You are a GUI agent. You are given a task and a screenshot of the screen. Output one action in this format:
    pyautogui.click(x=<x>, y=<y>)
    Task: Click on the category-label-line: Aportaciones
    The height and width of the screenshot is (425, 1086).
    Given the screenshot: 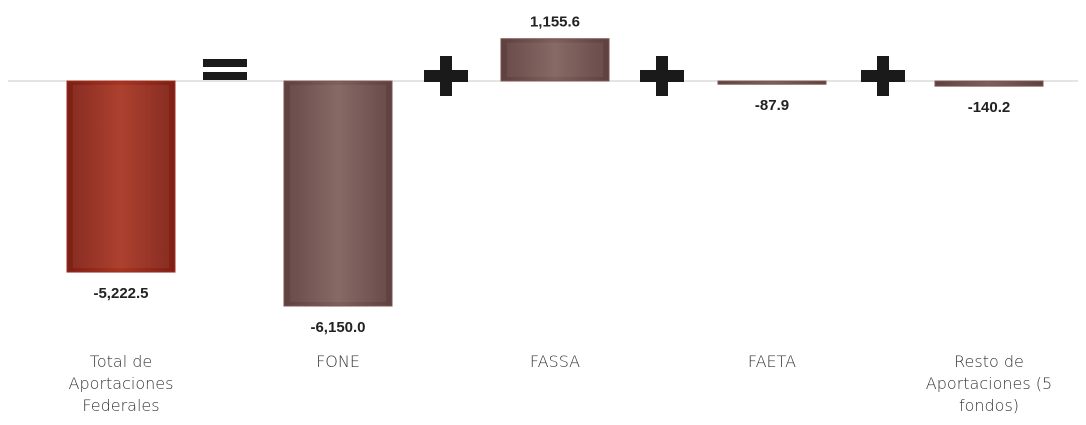 What is the action you would take?
    pyautogui.click(x=121, y=383)
    